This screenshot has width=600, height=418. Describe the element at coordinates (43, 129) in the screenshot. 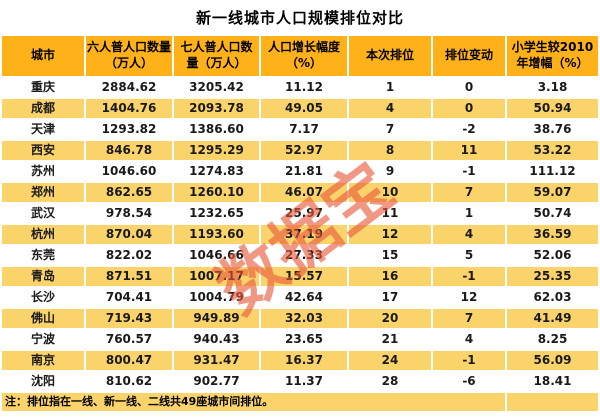

I see `city-cell: 天津` at that location.